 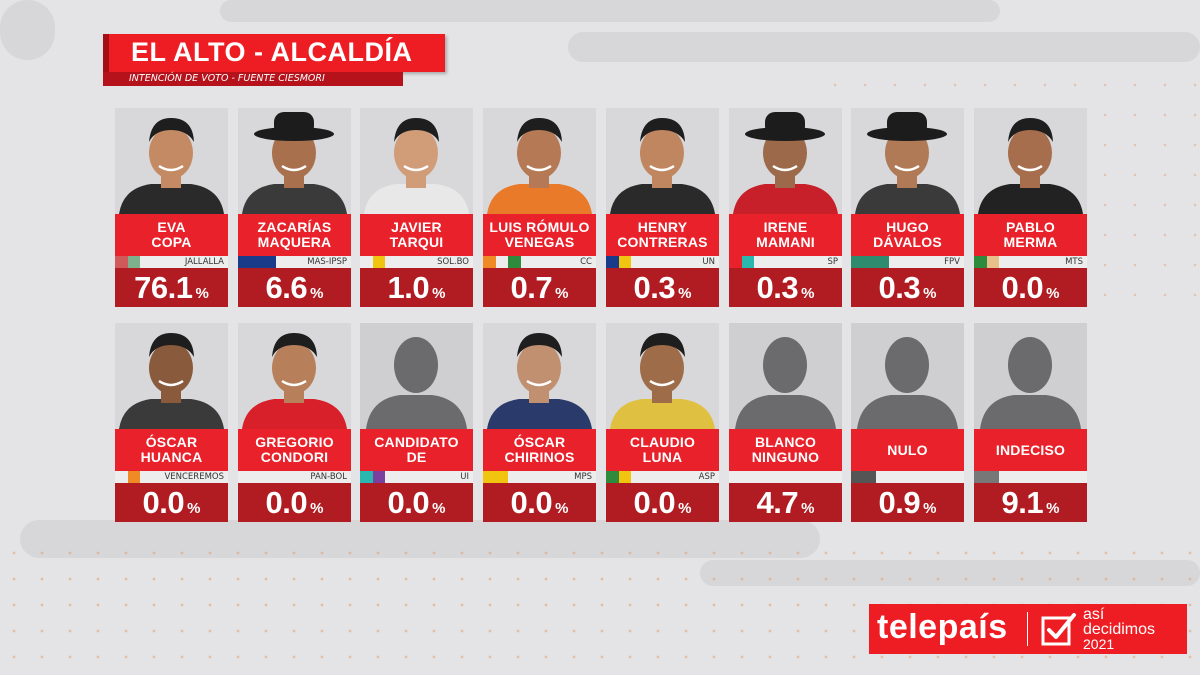 What do you see at coordinates (1119, 629) in the screenshot?
I see `brand-slogan: así decidimos 2021` at bounding box center [1119, 629].